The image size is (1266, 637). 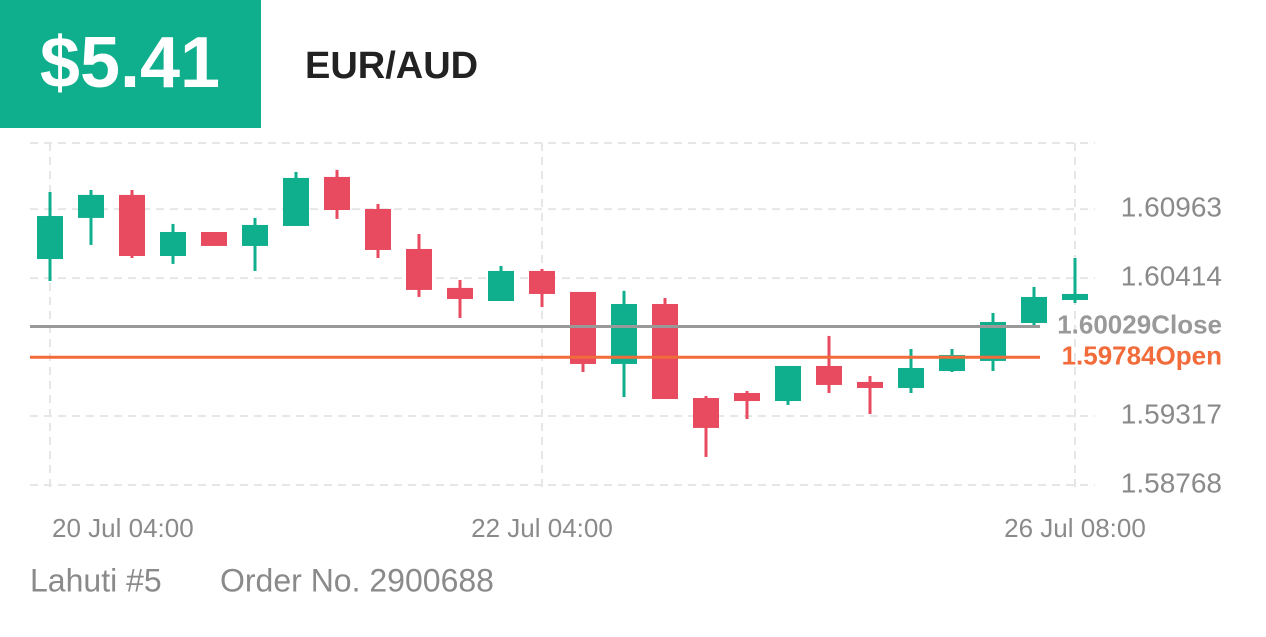 I want to click on y-tick-label: 1.60963, so click(x=1171, y=207).